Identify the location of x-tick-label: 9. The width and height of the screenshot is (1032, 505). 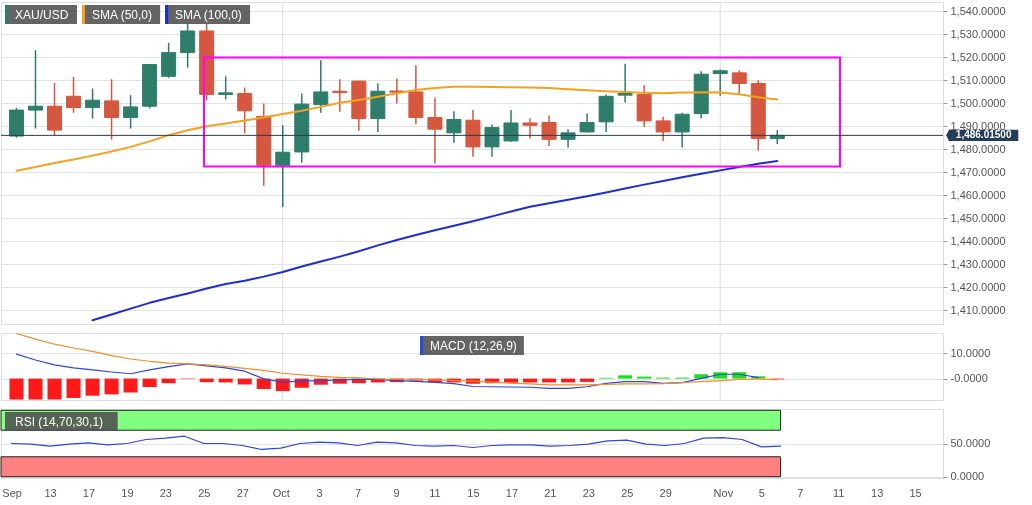
(396, 492).